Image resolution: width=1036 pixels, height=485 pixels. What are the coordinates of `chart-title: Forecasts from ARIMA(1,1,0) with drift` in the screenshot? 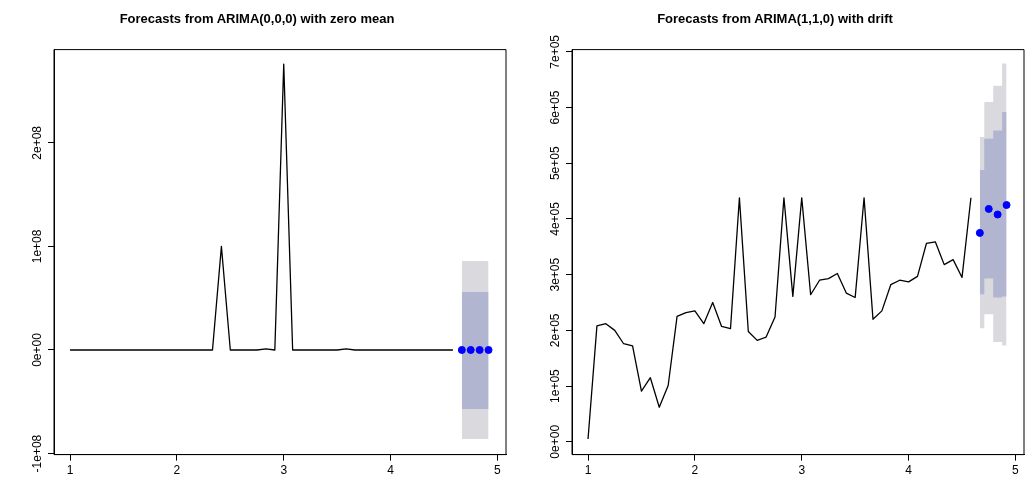 It's located at (775, 19).